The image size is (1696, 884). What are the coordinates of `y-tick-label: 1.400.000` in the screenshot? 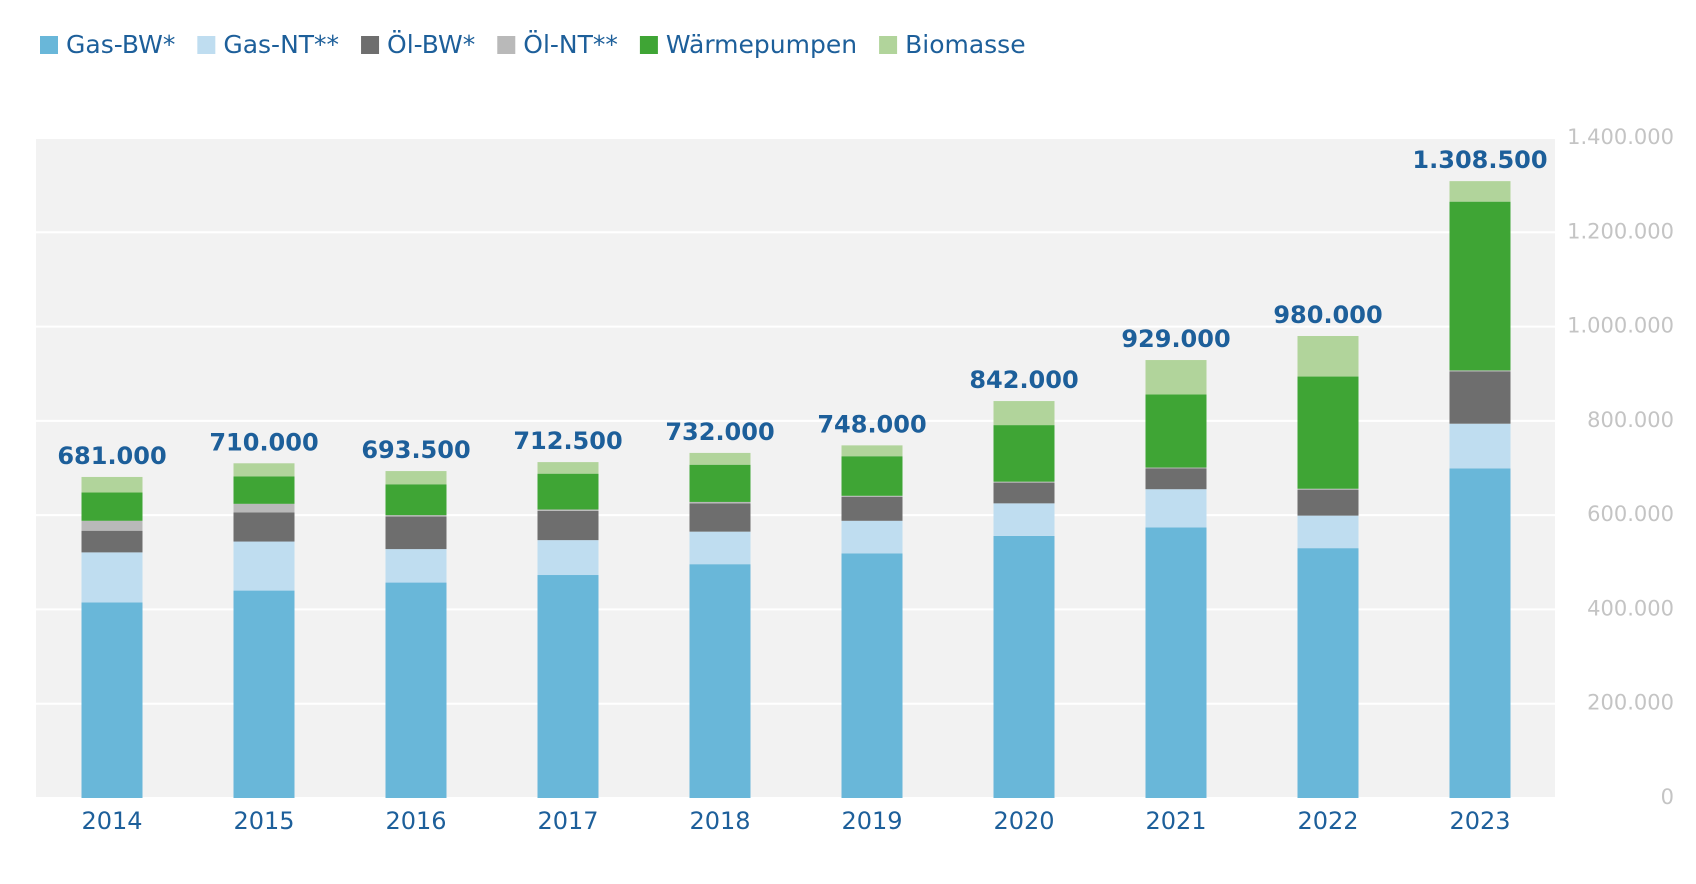 It's located at (1620, 137).